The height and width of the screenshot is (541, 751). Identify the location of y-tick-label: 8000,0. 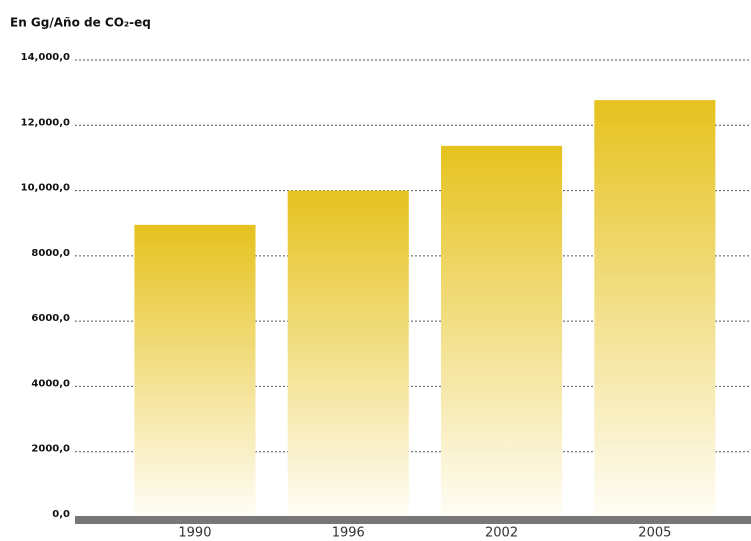
(50, 253).